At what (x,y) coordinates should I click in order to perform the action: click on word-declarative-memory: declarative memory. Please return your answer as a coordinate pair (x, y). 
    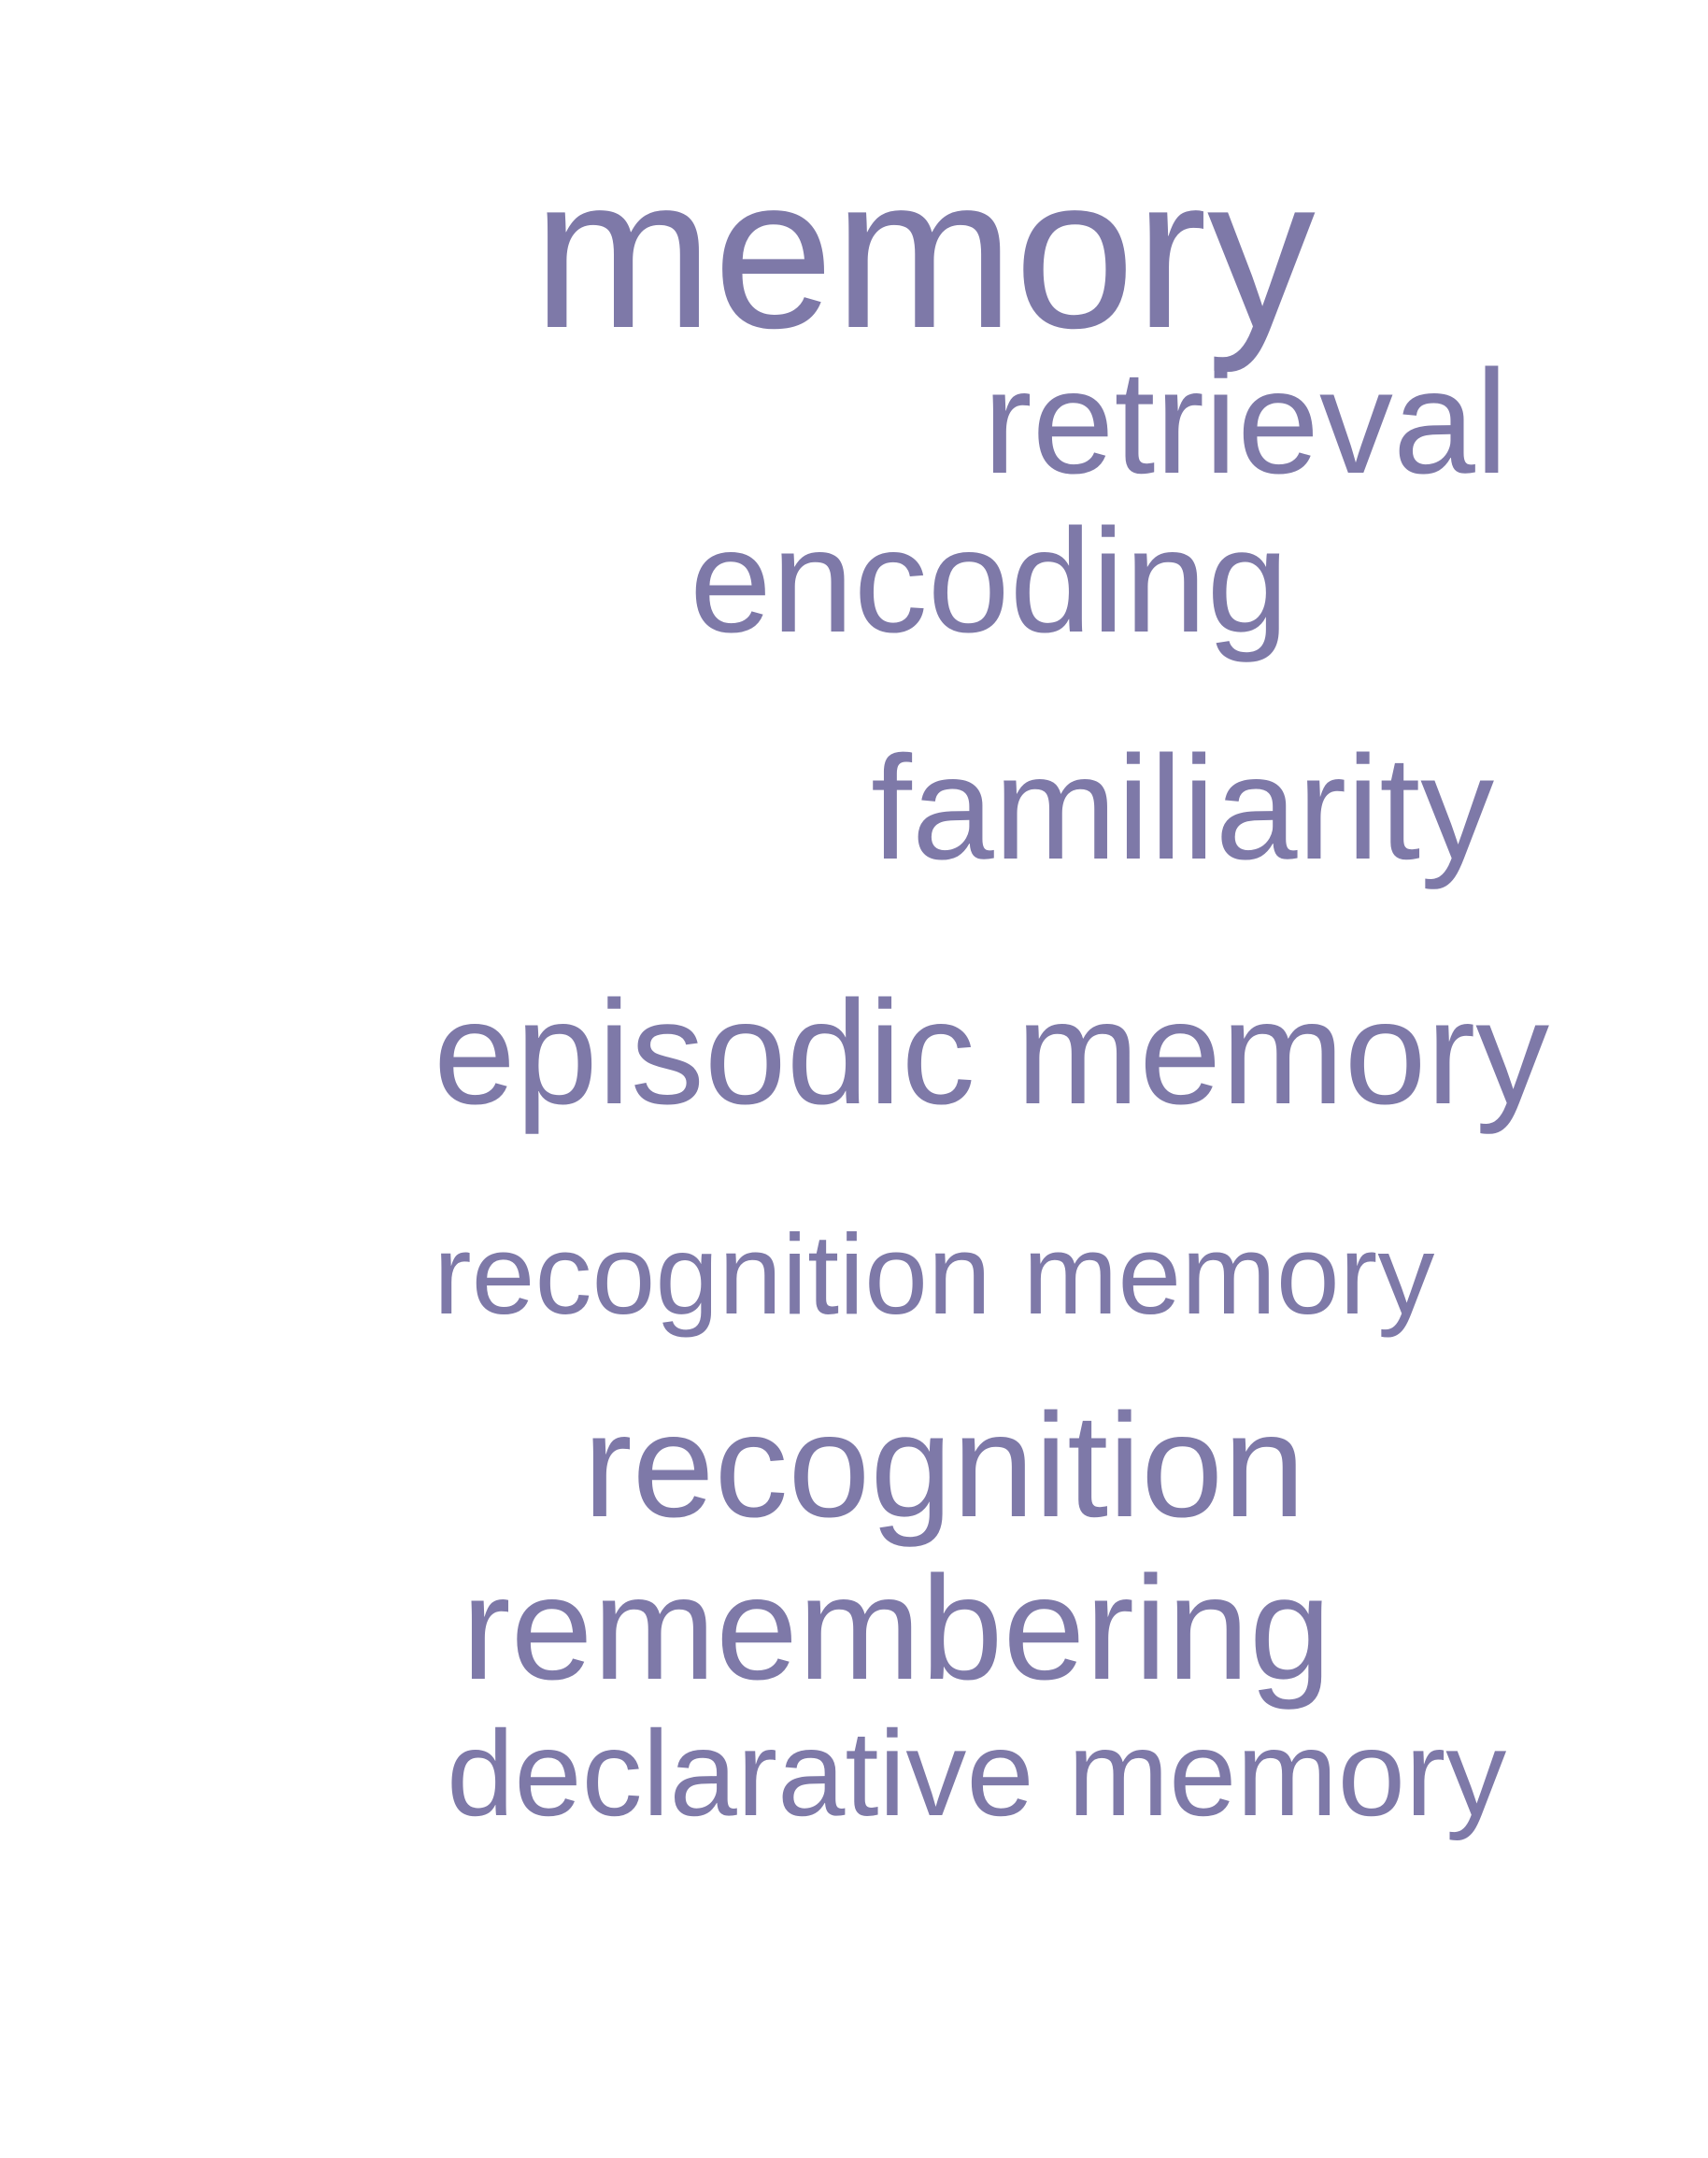
    Looking at the image, I should click on (977, 1773).